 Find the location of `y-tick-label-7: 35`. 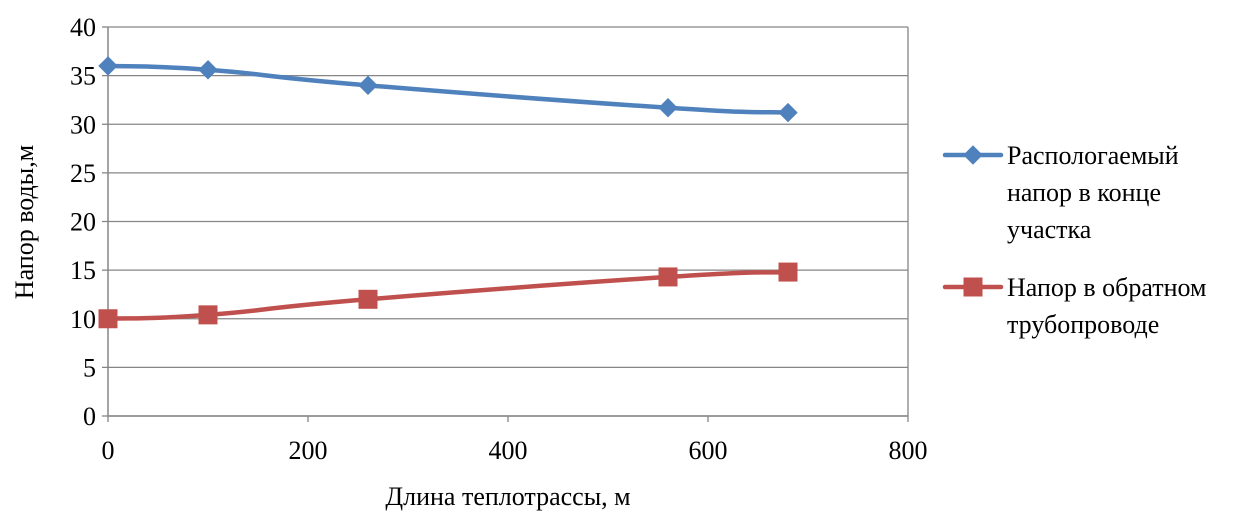

y-tick-label-7: 35 is located at coordinates (83, 76).